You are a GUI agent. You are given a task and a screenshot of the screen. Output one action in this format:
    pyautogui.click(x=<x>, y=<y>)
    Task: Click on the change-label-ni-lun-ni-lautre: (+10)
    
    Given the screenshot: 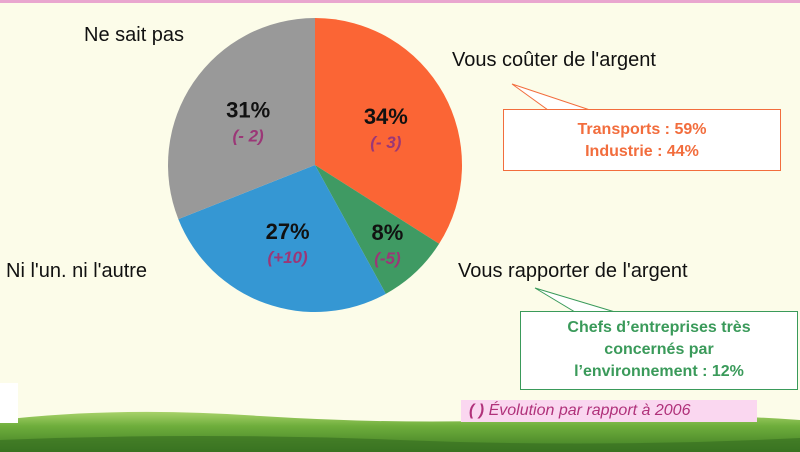 What is the action you would take?
    pyautogui.click(x=288, y=257)
    